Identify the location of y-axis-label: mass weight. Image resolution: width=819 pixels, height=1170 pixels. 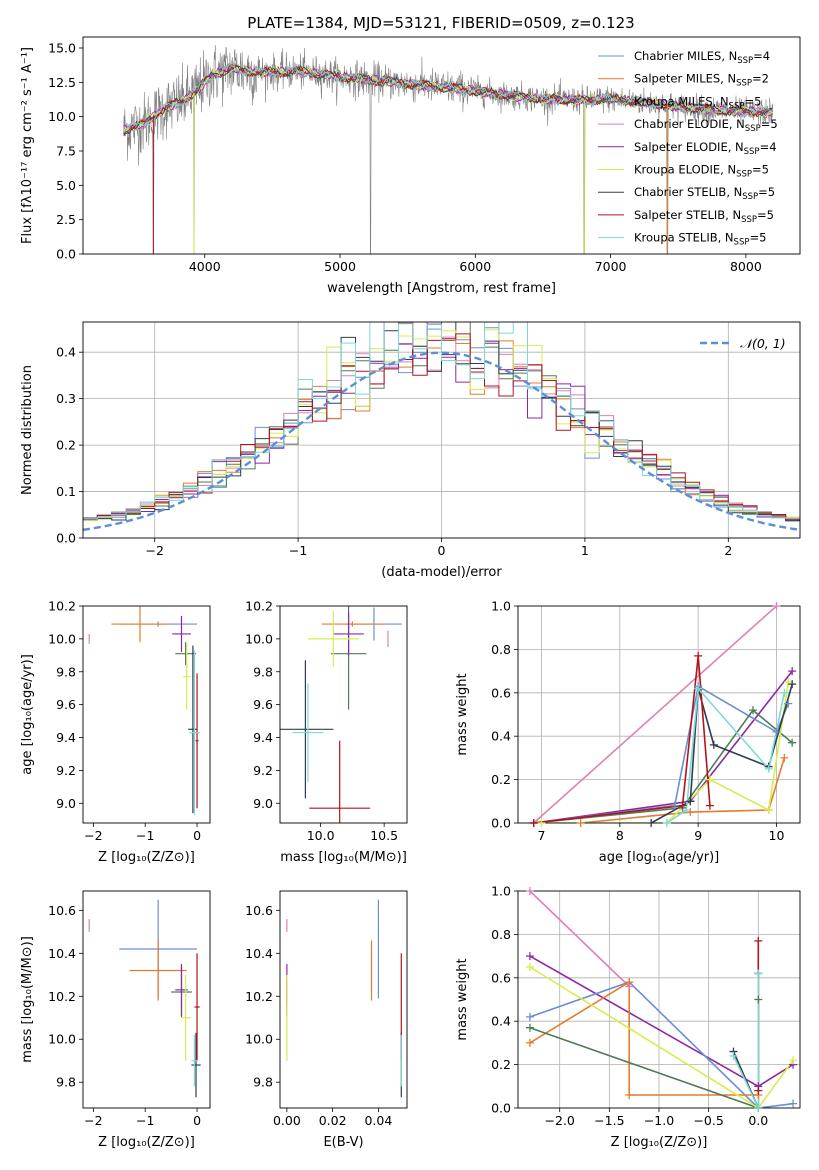
(462, 999).